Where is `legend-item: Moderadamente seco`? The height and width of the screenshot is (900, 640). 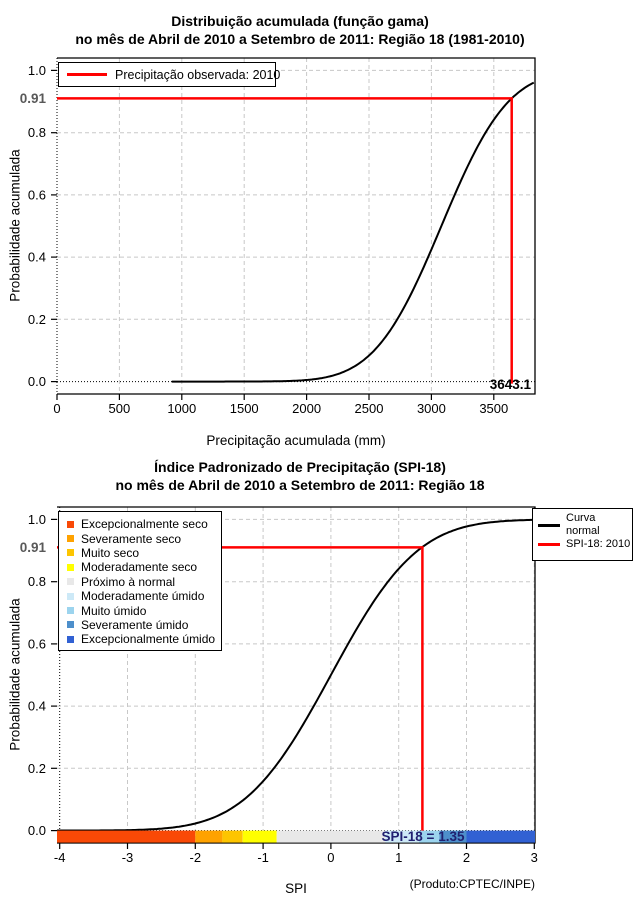 legend-item: Moderadamente seco is located at coordinates (144, 567).